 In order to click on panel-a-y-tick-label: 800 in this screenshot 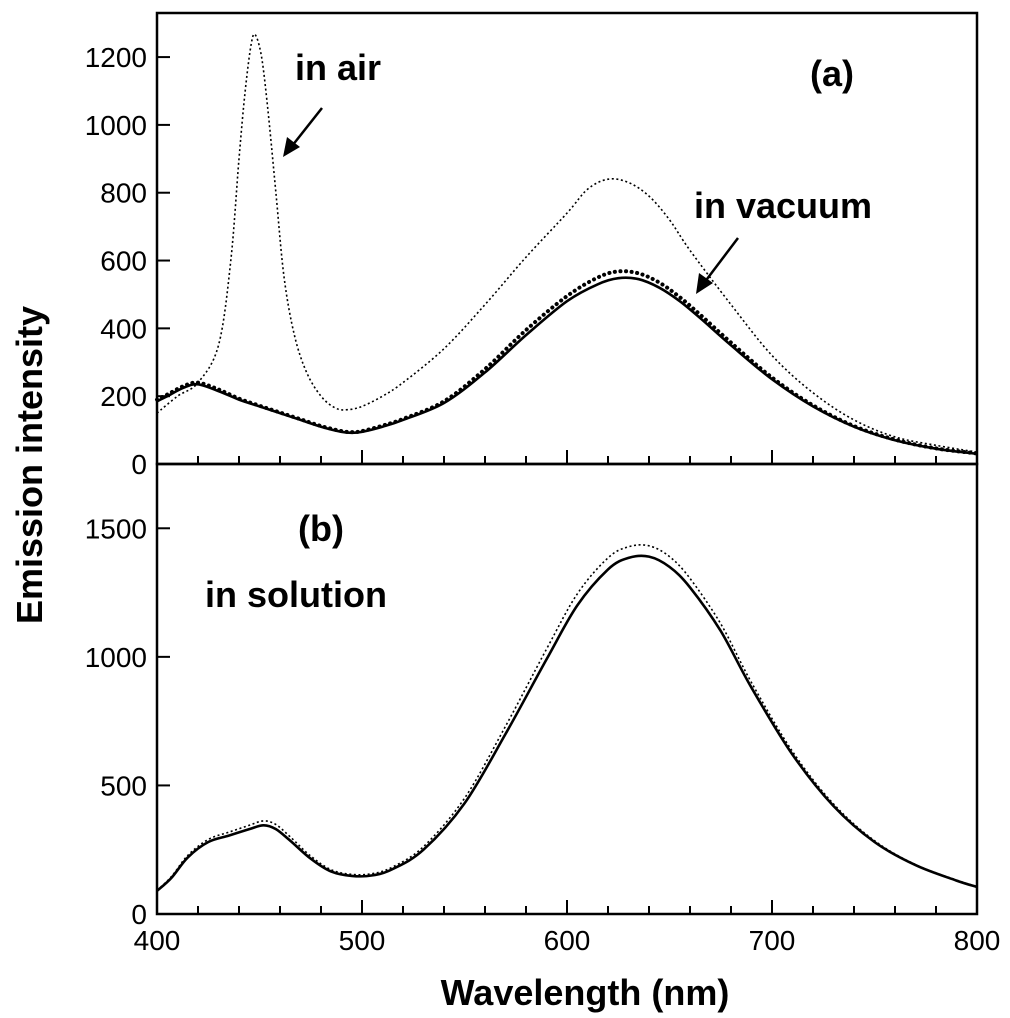, I will do `click(123, 193)`.